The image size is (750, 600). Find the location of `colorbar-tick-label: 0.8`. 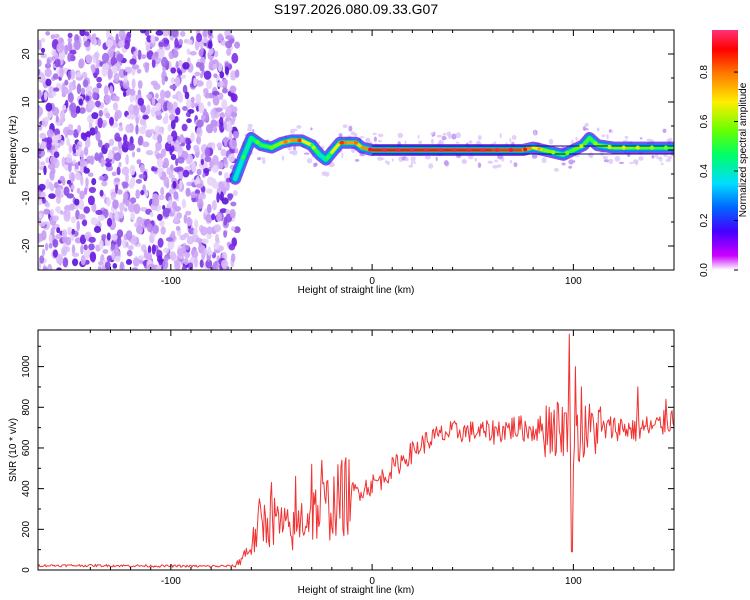

colorbar-tick-label: 0.8 is located at coordinates (704, 72).